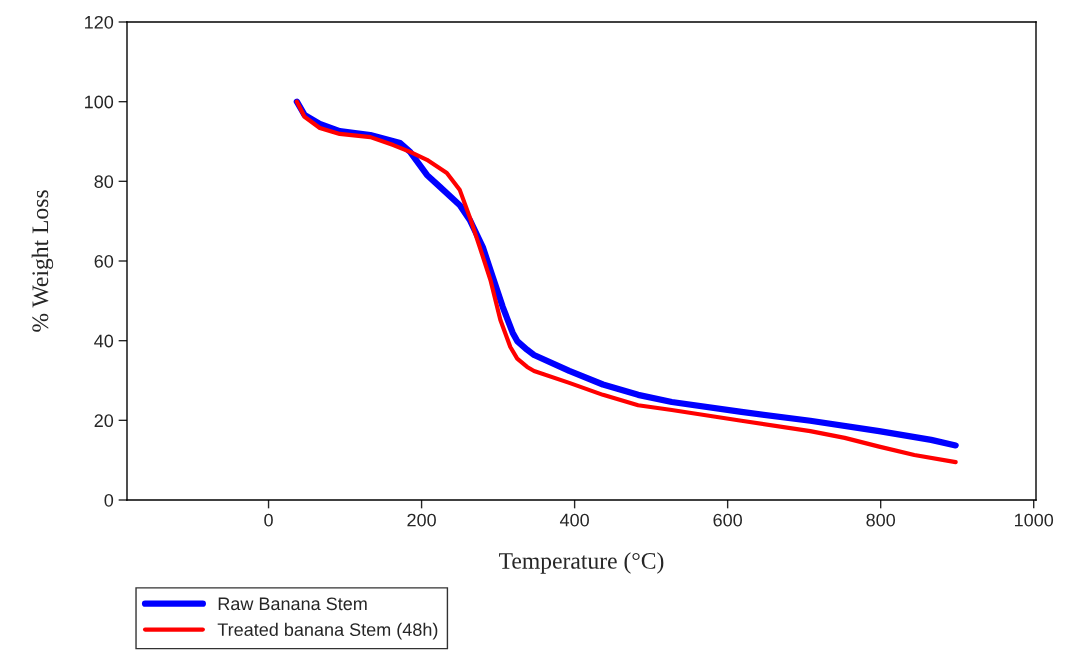 Image resolution: width=1068 pixels, height=652 pixels. I want to click on y-tick-label: 0, so click(109, 500).